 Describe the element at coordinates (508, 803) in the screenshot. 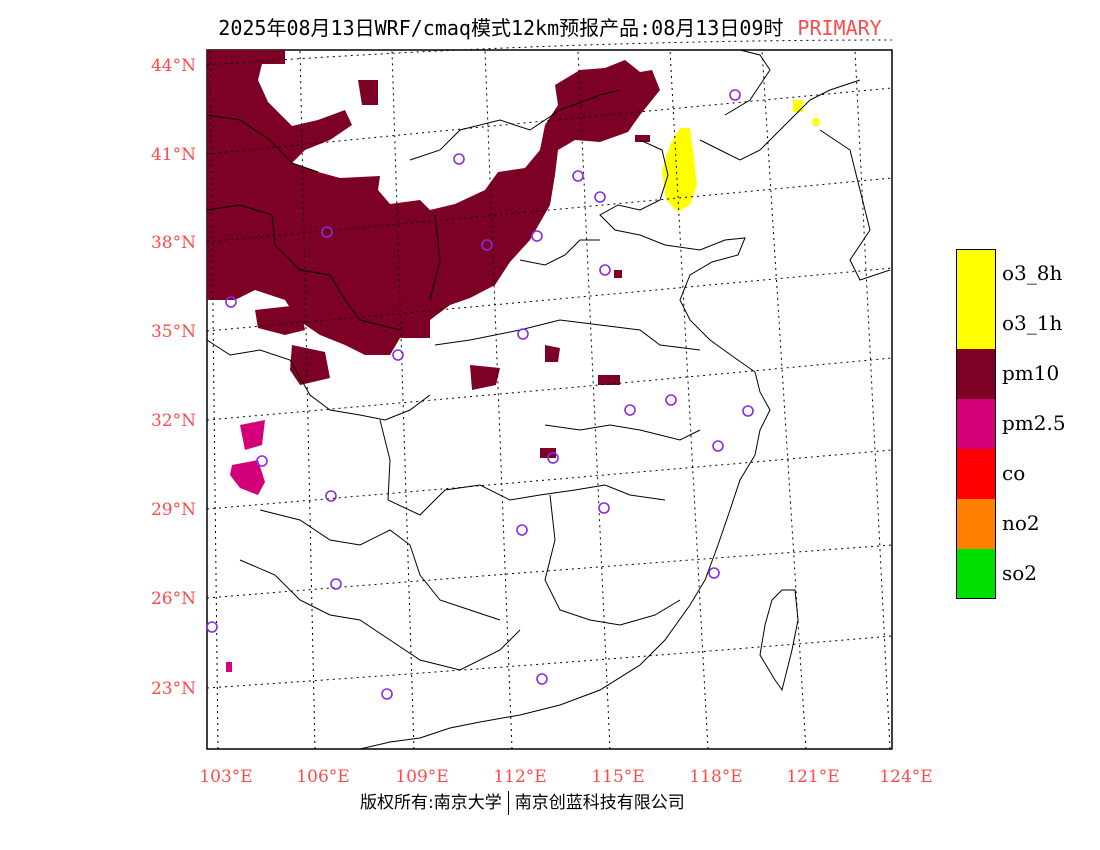

I see `footer-divider` at that location.